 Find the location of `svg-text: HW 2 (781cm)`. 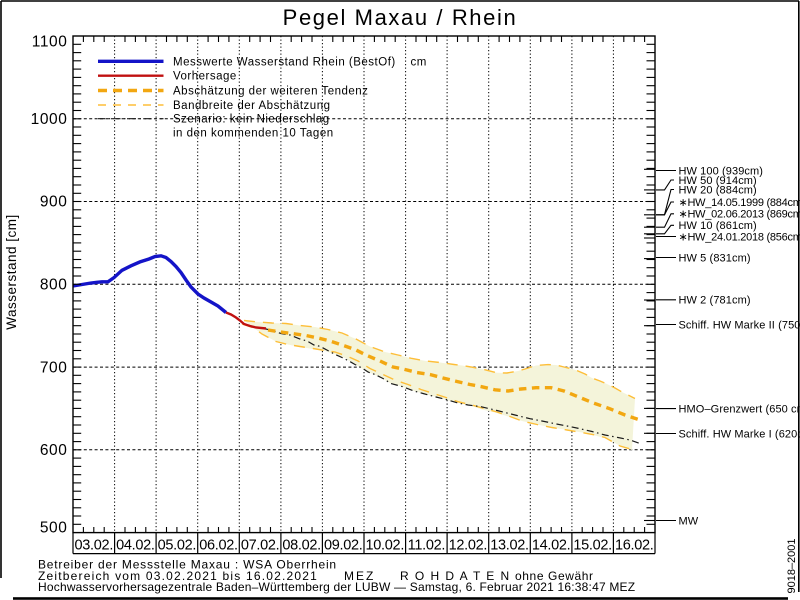

svg-text: HW 2 (781cm) is located at coordinates (715, 301).